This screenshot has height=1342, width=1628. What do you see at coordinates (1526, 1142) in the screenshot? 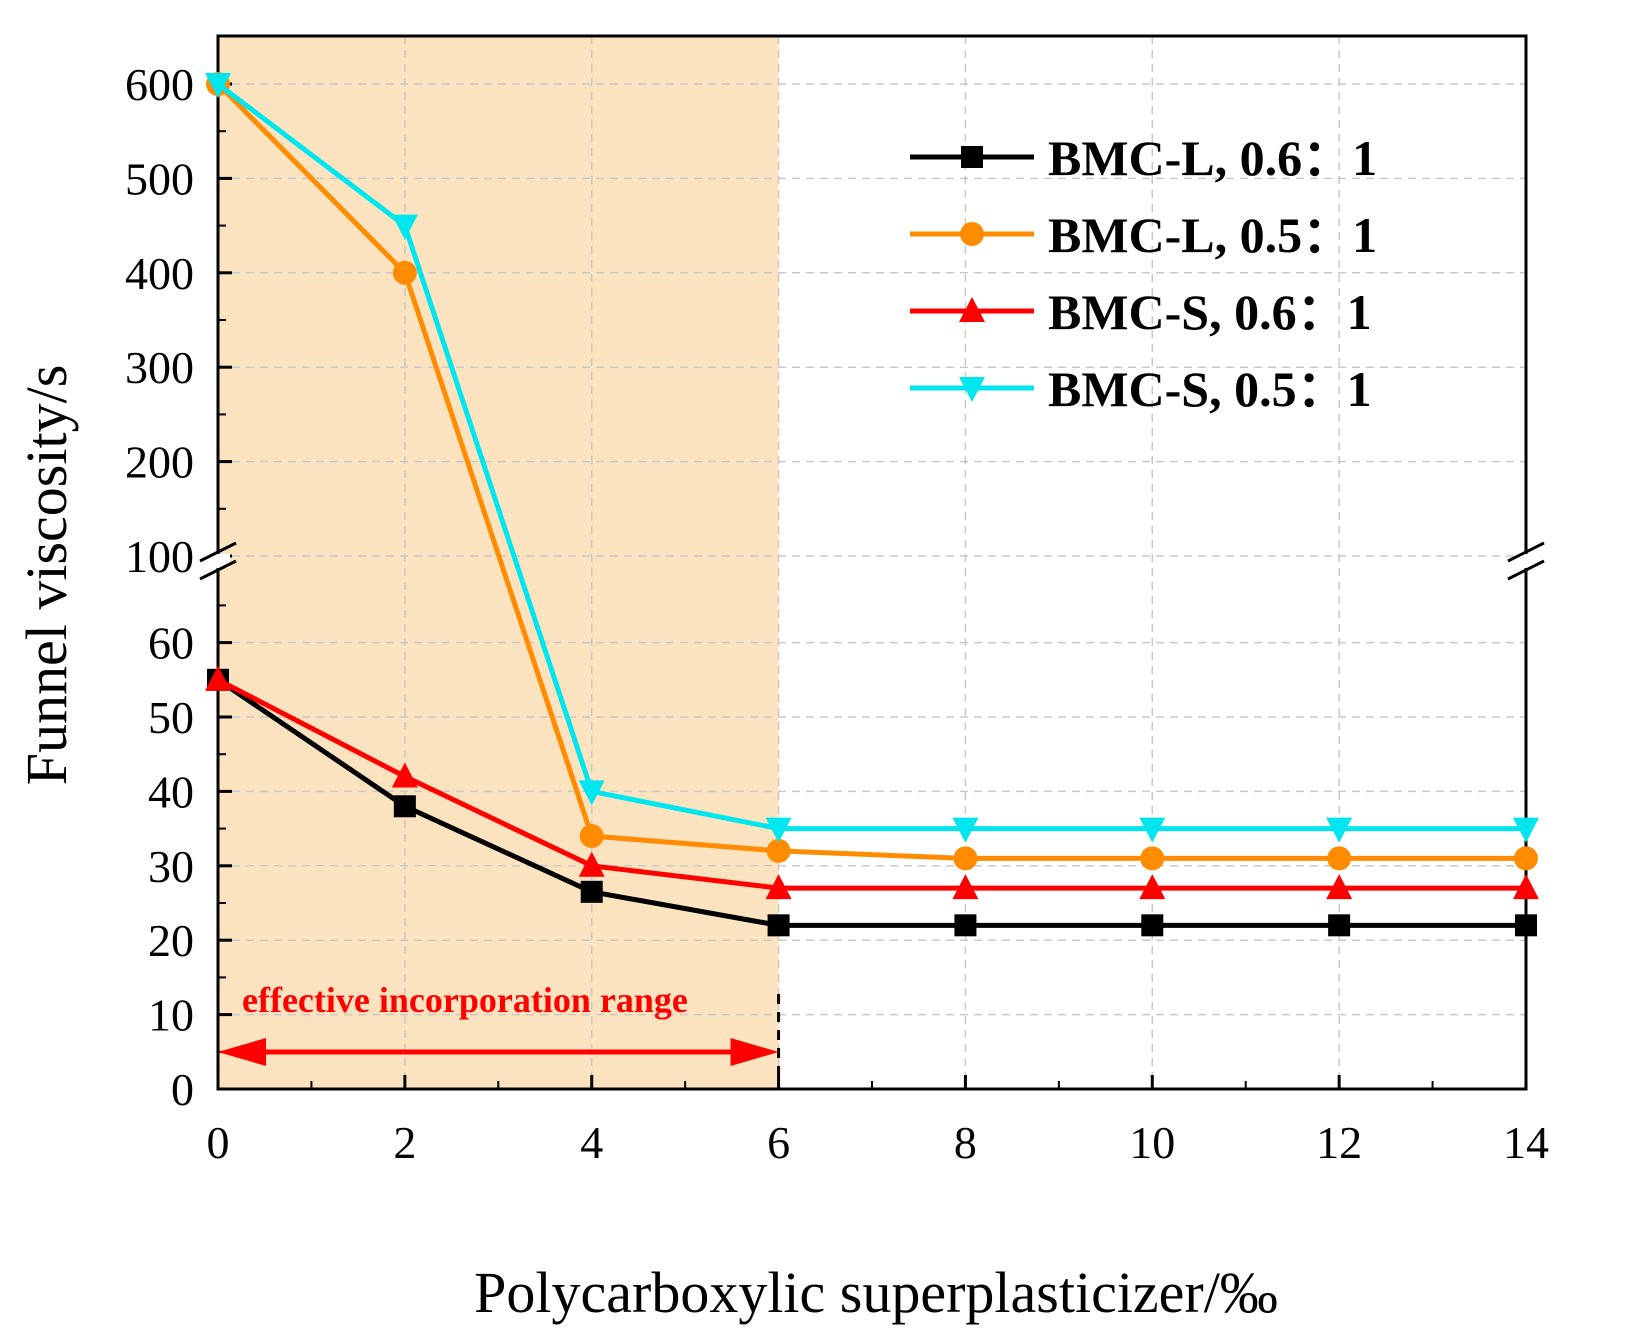
I see `x-tick-label: 14` at bounding box center [1526, 1142].